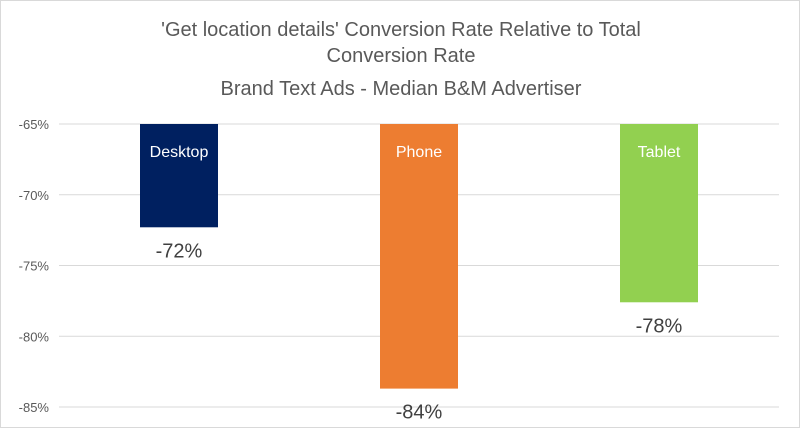 This screenshot has height=429, width=800. Describe the element at coordinates (34, 407) in the screenshot. I see `y-tick-label: -85%` at that location.